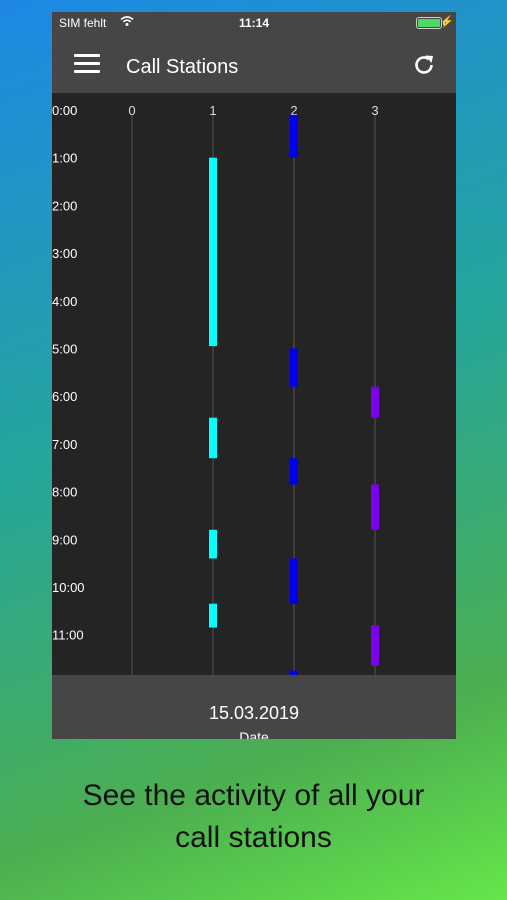 Image resolution: width=507 pixels, height=900 pixels. I want to click on battery-icon, so click(429, 23).